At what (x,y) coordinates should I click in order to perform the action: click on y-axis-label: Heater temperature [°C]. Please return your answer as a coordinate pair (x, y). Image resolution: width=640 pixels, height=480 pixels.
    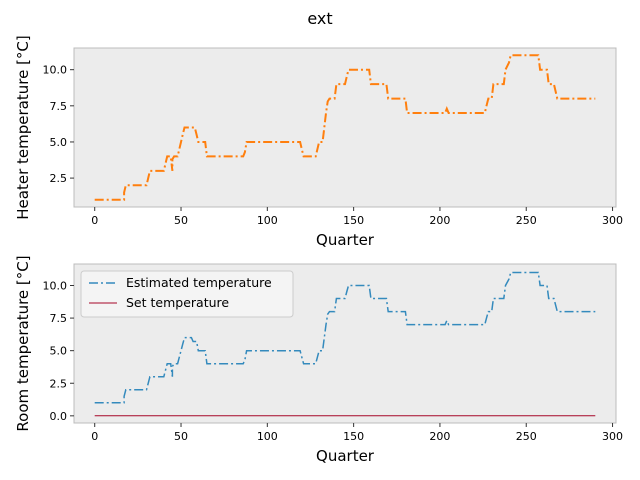
    Looking at the image, I should click on (23, 127).